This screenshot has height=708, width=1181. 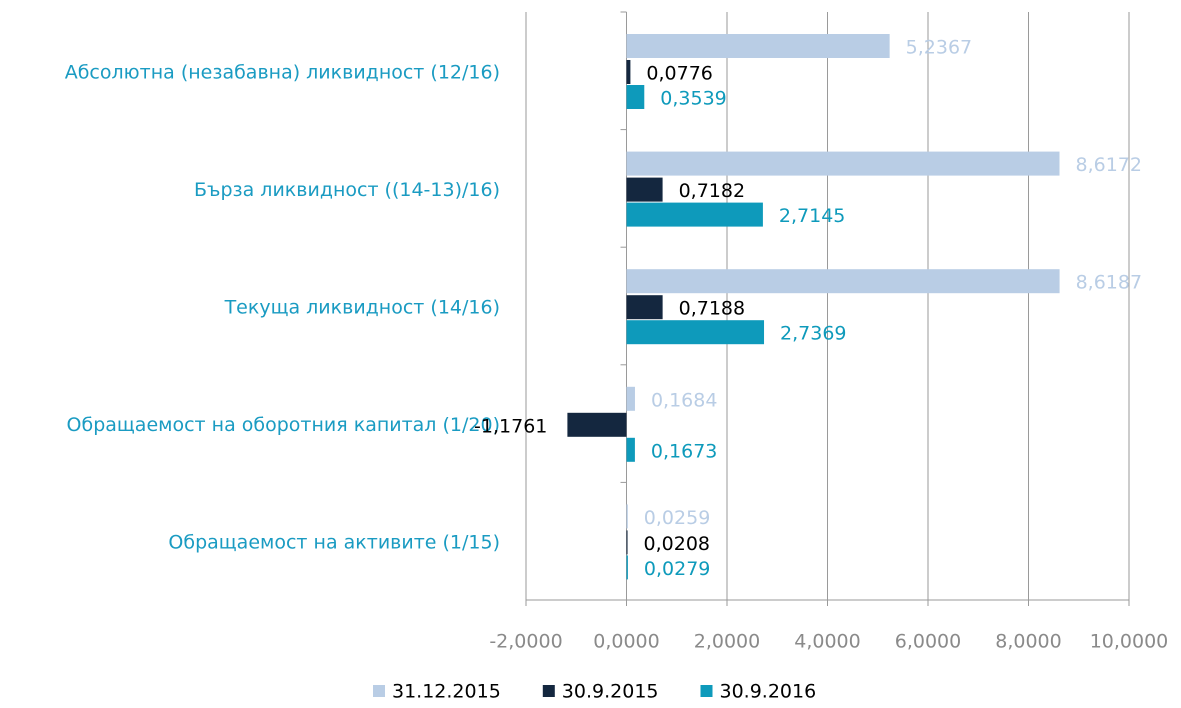 What do you see at coordinates (626, 642) in the screenshot?
I see `x-tick-label: 0,0000` at bounding box center [626, 642].